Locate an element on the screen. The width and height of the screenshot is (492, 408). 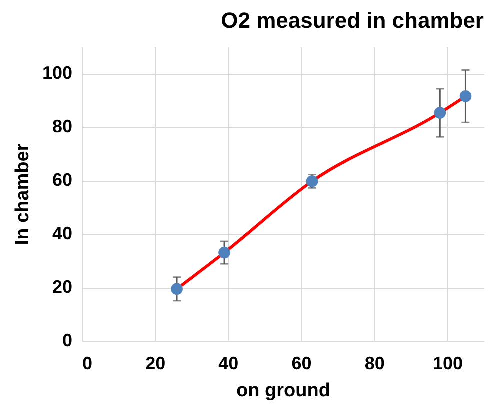
y-tick-label: 20 is located at coordinates (62, 287).